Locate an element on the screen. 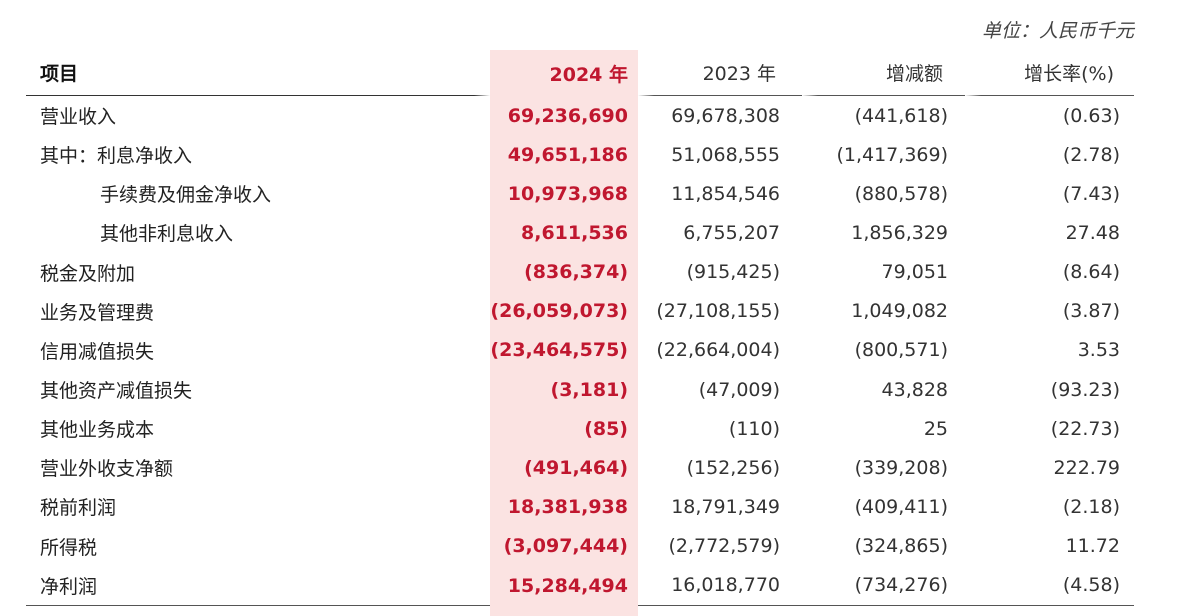  value-rate: (0.63) is located at coordinates (1091, 115).